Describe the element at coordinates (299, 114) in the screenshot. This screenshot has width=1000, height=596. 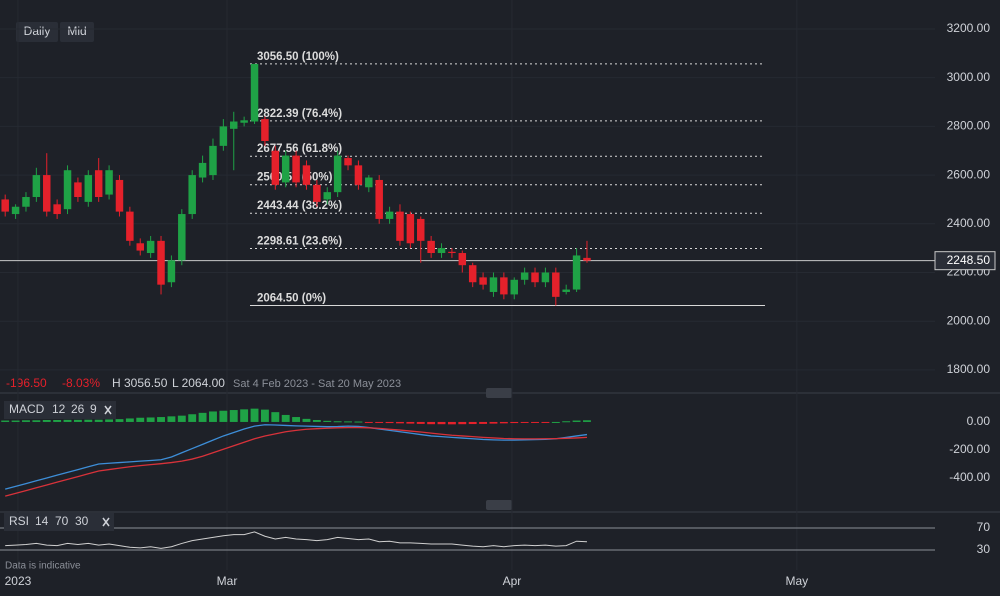
I see `fib-label: 2822.39 (76.4%)` at that location.